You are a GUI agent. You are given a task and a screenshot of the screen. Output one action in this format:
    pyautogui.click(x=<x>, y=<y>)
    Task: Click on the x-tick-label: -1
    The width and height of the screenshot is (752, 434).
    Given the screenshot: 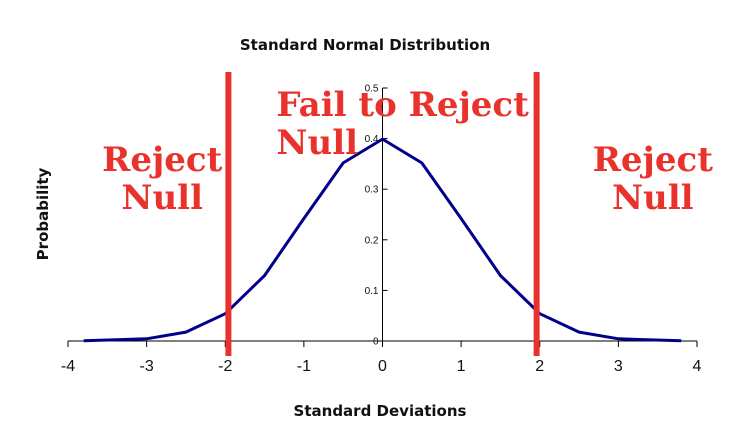 What is the action you would take?
    pyautogui.click(x=304, y=366)
    